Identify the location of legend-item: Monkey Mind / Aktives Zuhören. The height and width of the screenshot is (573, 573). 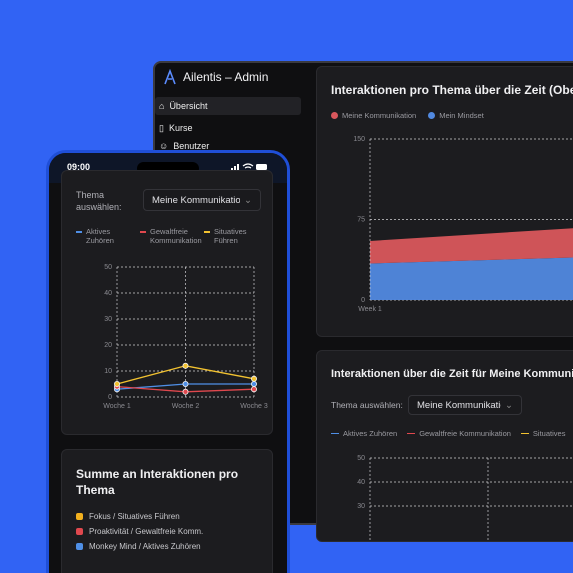
(139, 546).